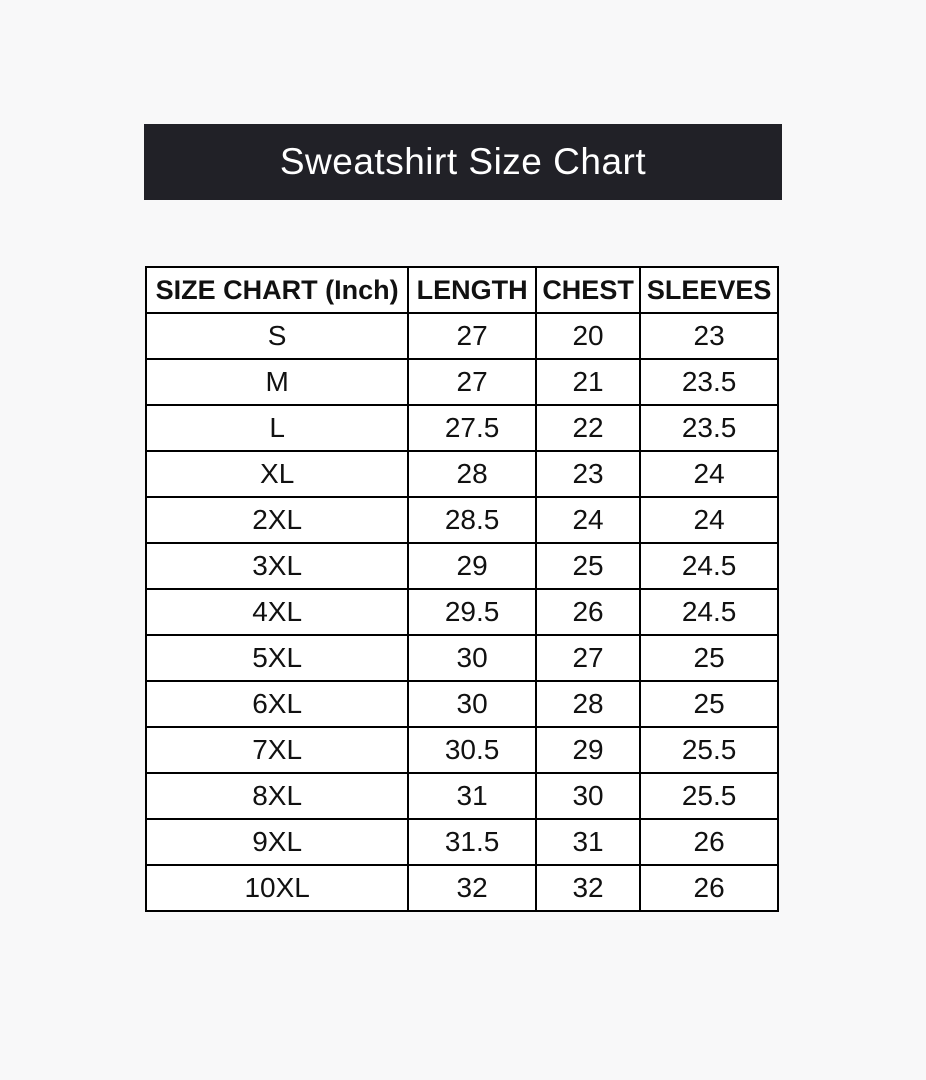  What do you see at coordinates (277, 336) in the screenshot?
I see `size-cell: S` at bounding box center [277, 336].